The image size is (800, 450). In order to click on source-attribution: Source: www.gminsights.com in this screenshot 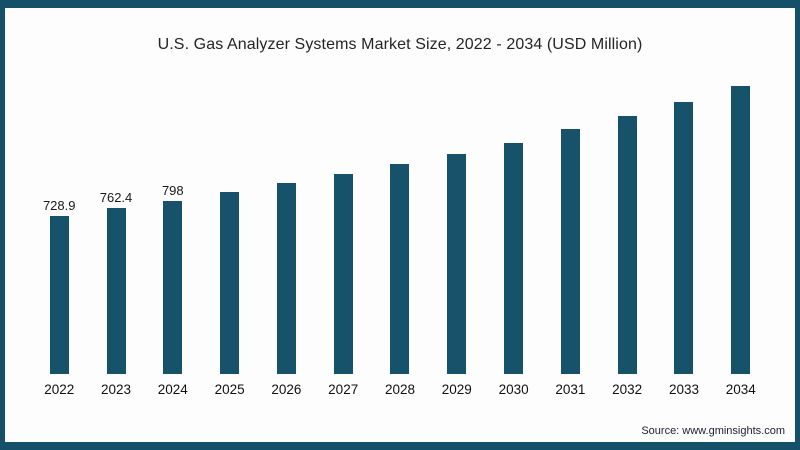, I will do `click(713, 431)`.